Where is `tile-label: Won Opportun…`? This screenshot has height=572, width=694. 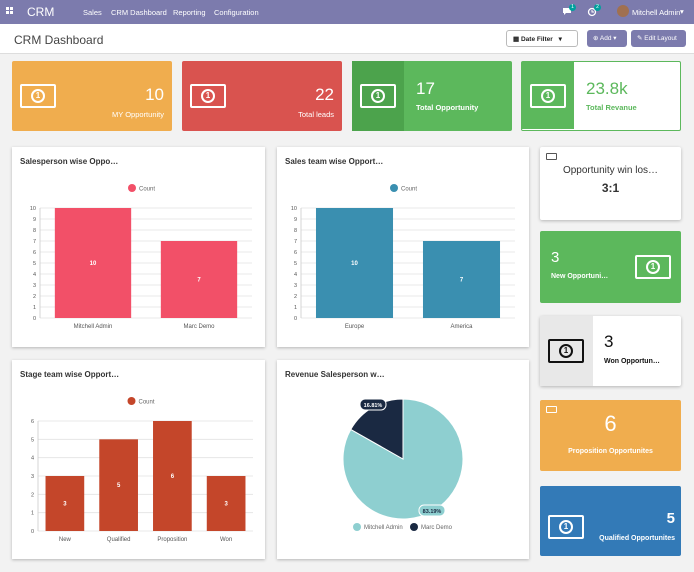
tile-label: Won Opportun… is located at coordinates (632, 361).